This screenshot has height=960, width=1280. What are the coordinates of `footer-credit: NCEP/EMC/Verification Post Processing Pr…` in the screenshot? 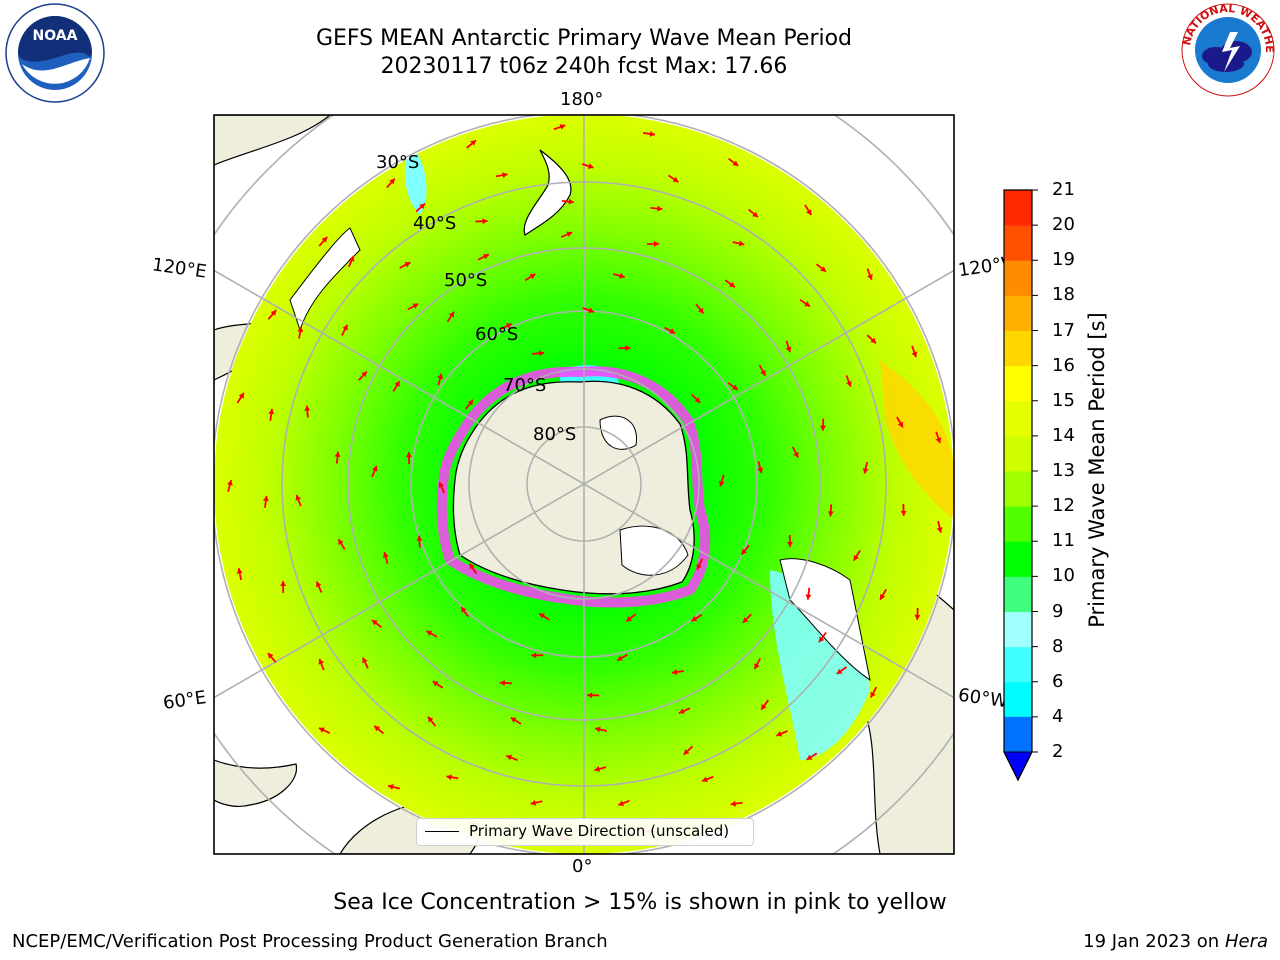 It's located at (310, 941).